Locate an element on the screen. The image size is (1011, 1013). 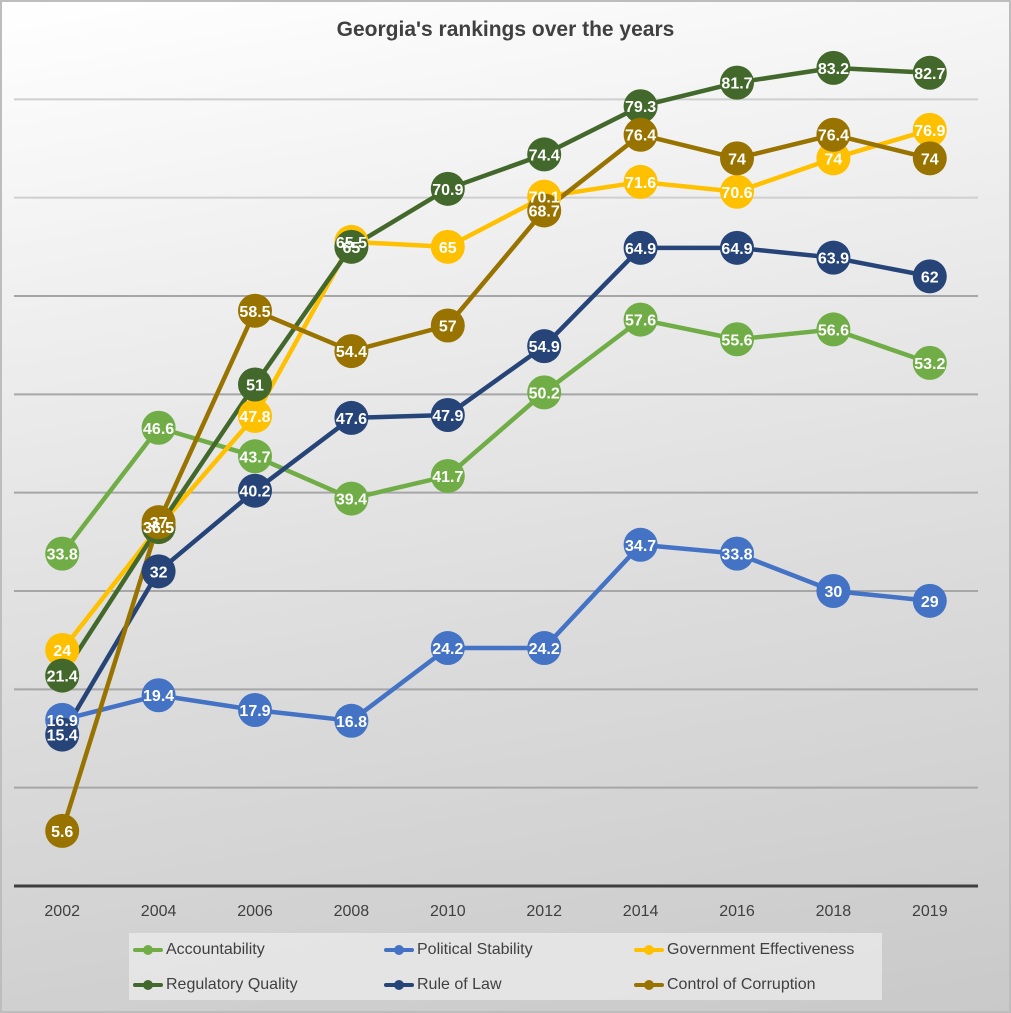
data-label: 32 is located at coordinates (159, 572).